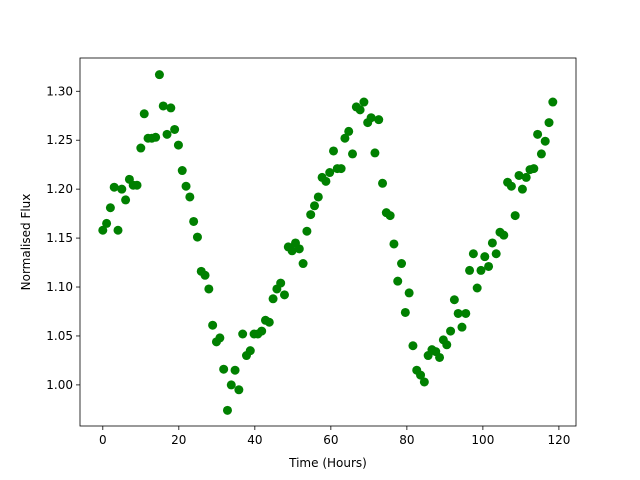 The width and height of the screenshot is (640, 480). I want to click on y-tick-label: 1.00, so click(59, 385).